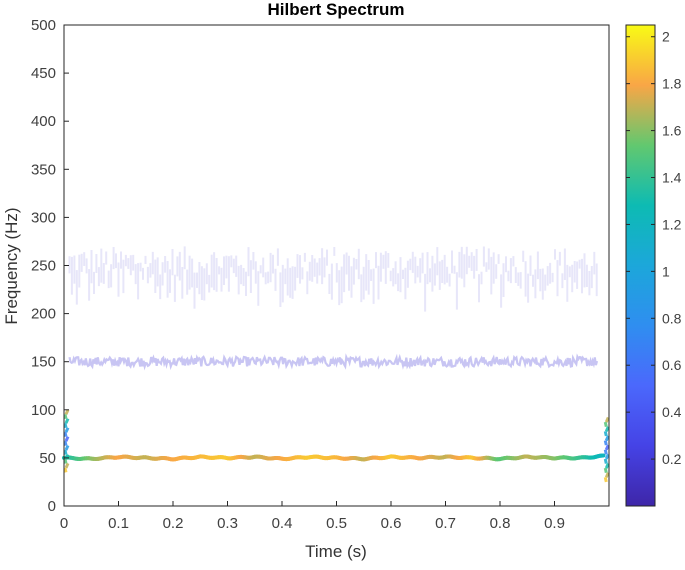 This screenshot has width=685, height=570. I want to click on colorbar-tick-label: 0.2, so click(672, 459).